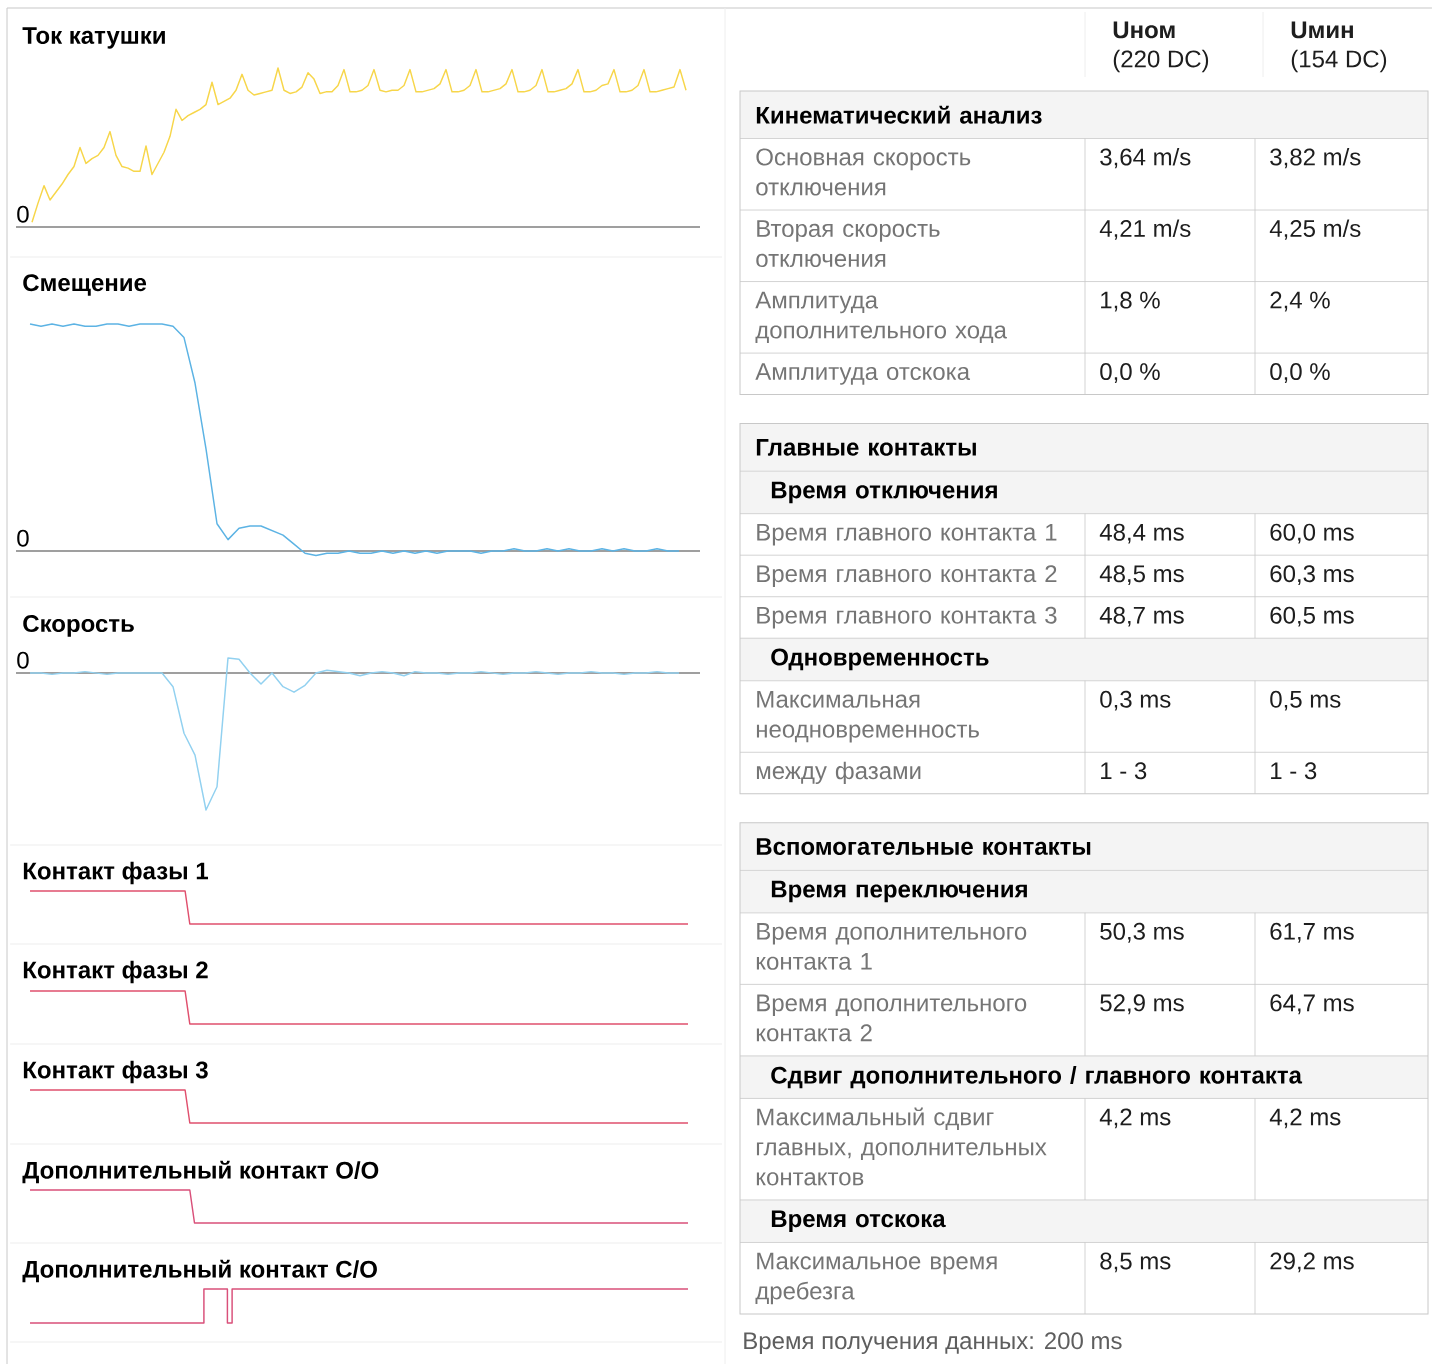 The width and height of the screenshot is (1432, 1364). What do you see at coordinates (1315, 229) in the screenshot?
I see `text: 4,25 m/s` at bounding box center [1315, 229].